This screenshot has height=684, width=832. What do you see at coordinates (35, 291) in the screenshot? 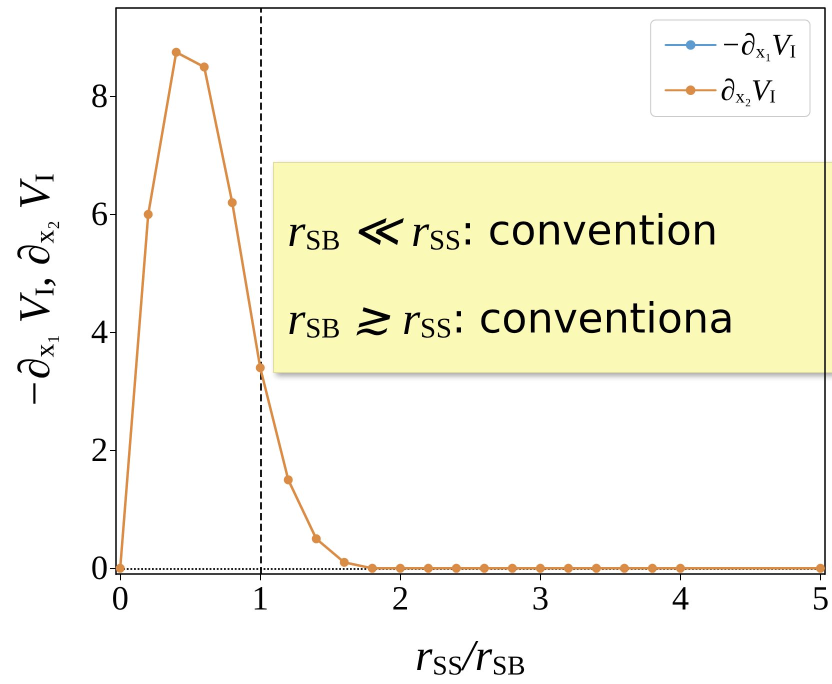
I see `y-axis-title: −∂x₁ VI, ∂x₂ VI` at bounding box center [35, 291].